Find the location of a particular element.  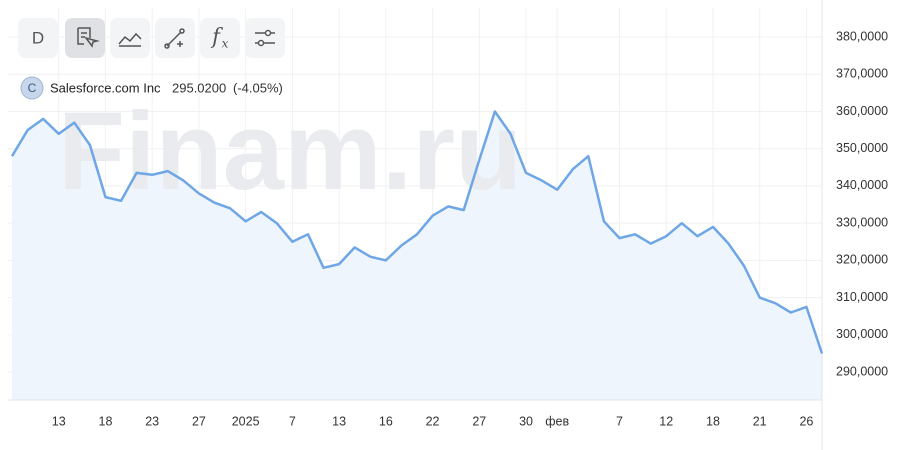

x-tick-label: 21 is located at coordinates (760, 421).